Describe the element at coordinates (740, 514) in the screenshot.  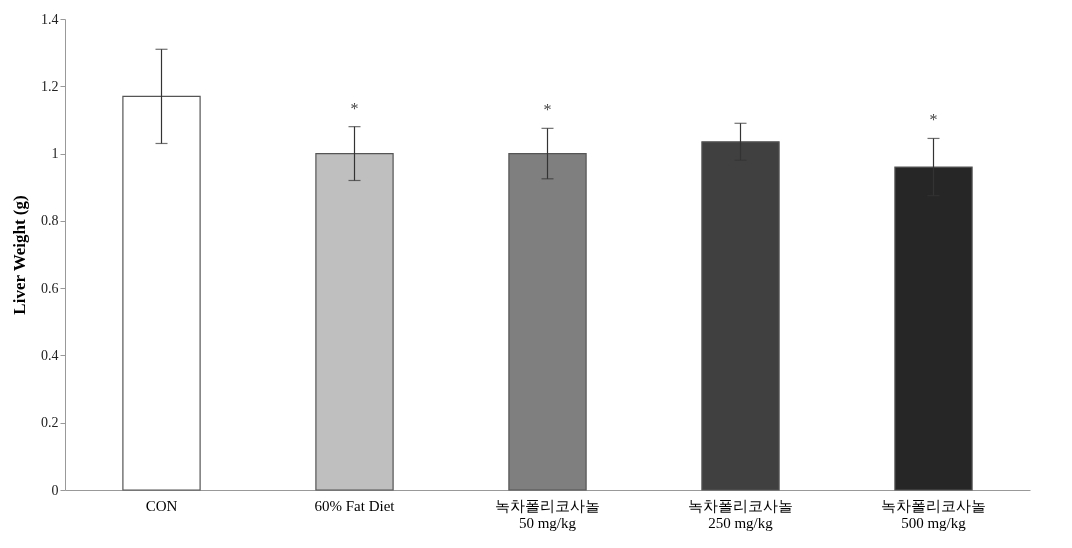
I see `x-tick-label: 녹차폴리코사놀 250 mg/kg` at that location.